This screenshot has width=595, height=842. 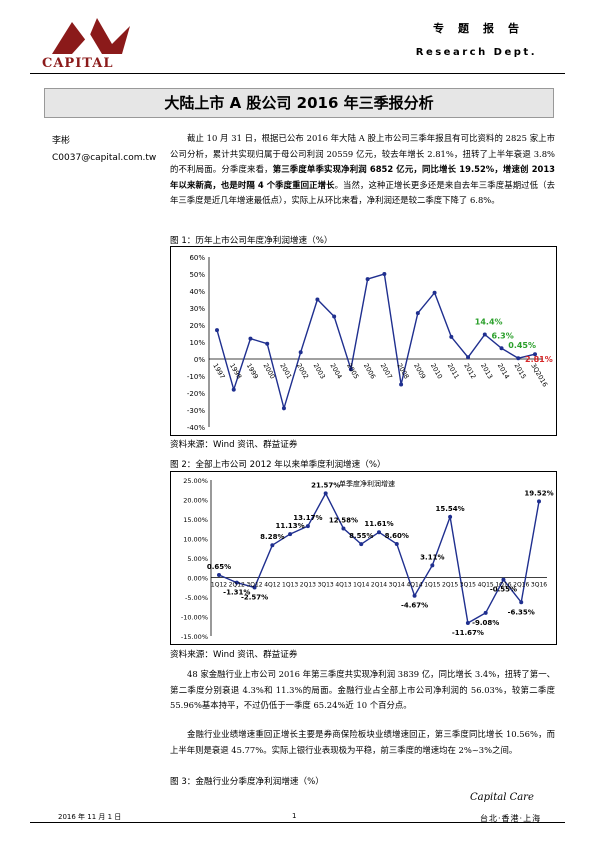 What do you see at coordinates (397, 536) in the screenshot?
I see `data-label: 8.60%` at bounding box center [397, 536].